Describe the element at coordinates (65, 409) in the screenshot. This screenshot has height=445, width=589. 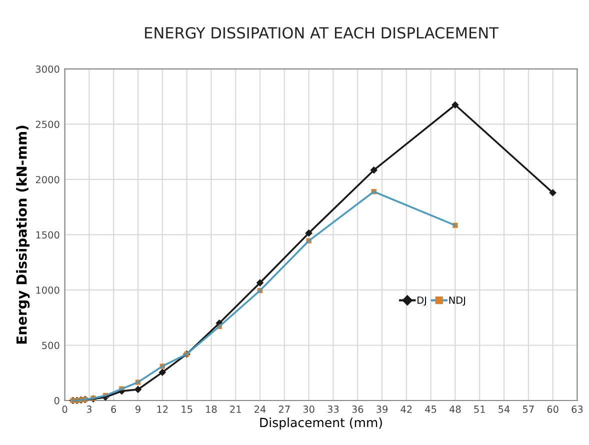
I see `x-tick-label: 0` at that location.